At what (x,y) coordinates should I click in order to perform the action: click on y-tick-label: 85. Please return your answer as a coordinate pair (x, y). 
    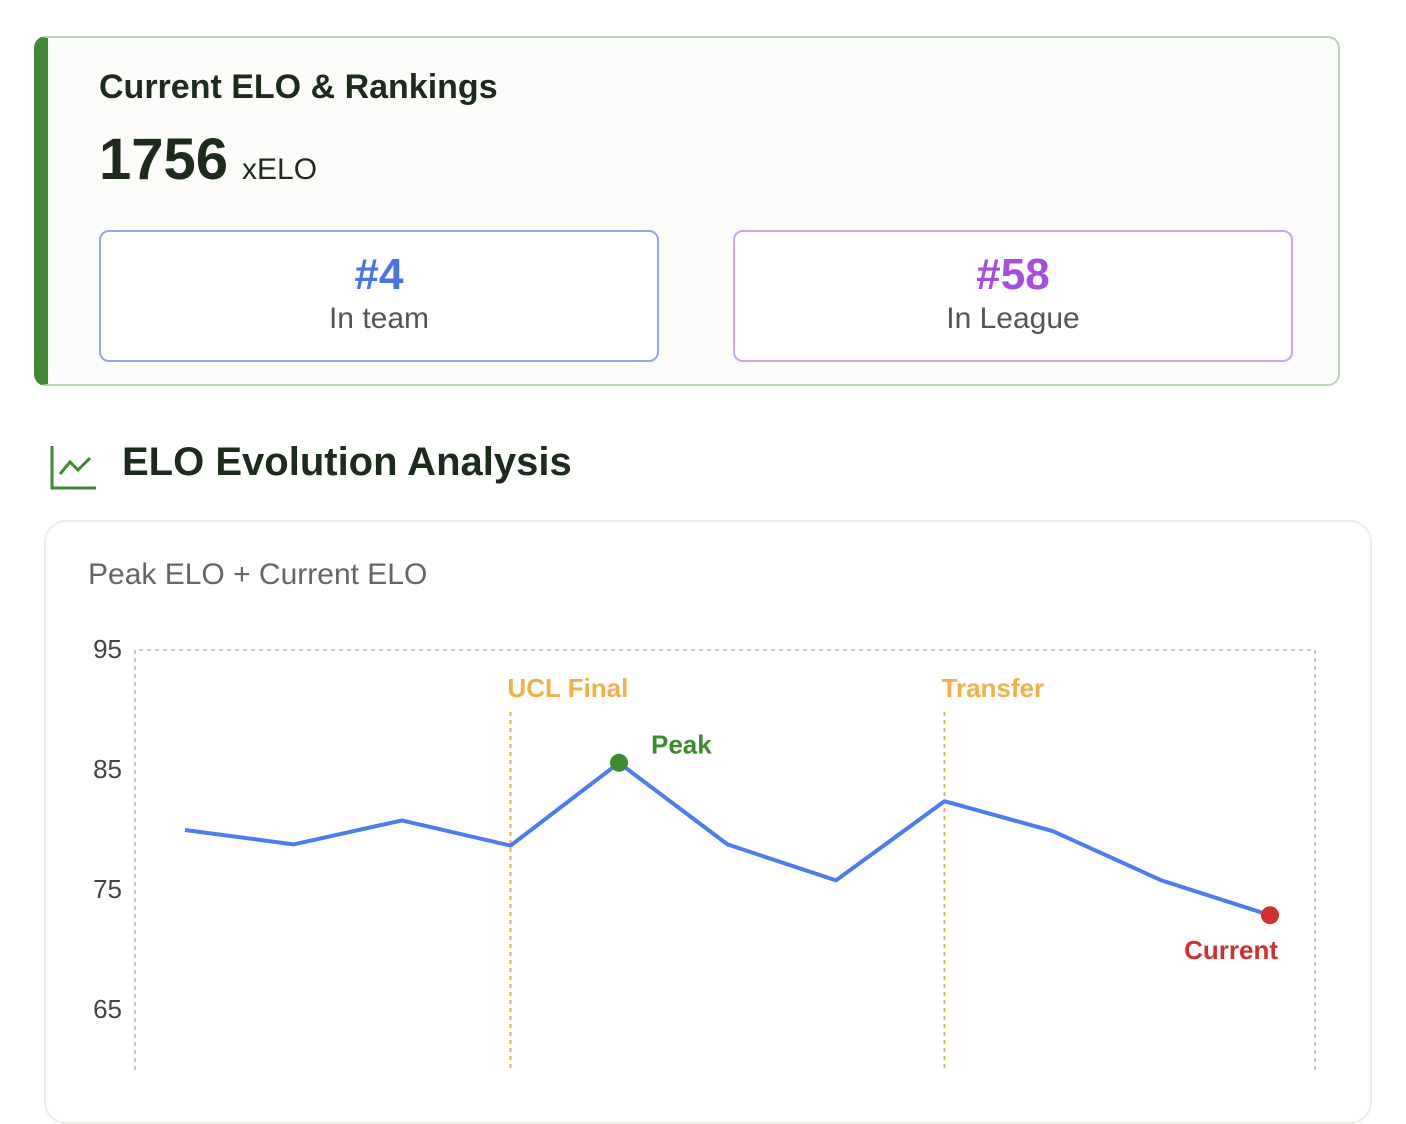
    Looking at the image, I should click on (107, 769).